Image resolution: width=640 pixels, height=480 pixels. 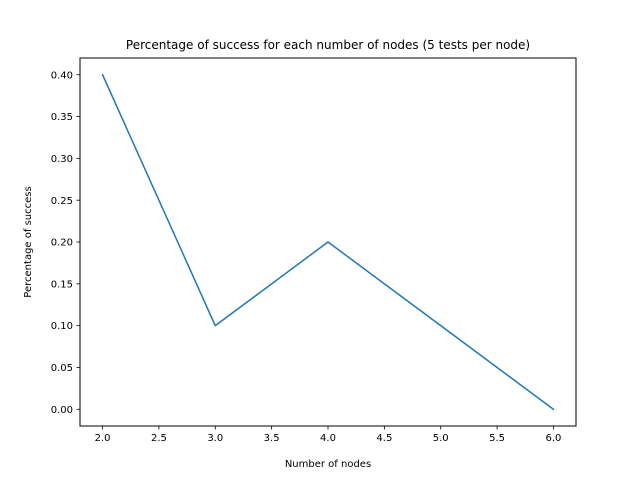 What do you see at coordinates (62, 410) in the screenshot?
I see `y-tick-label: 0.00` at bounding box center [62, 410].